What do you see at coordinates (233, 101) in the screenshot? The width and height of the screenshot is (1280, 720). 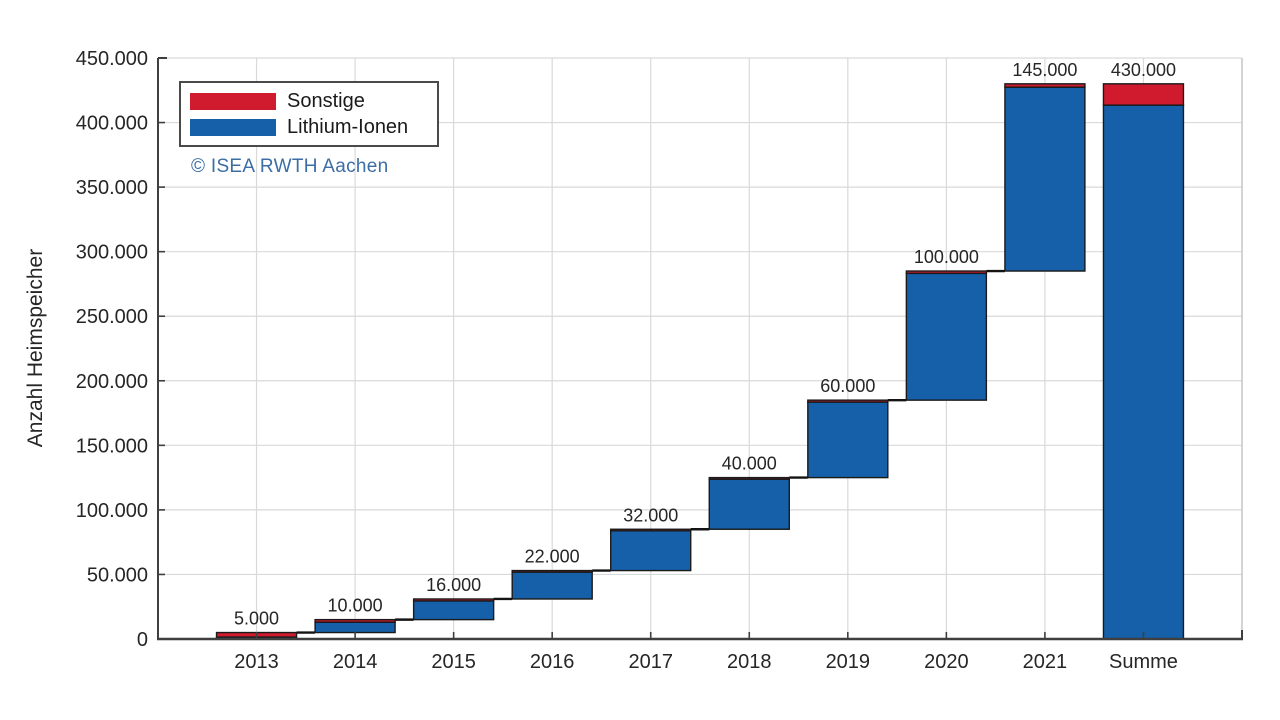 I see `sonstige-color-swatch` at bounding box center [233, 101].